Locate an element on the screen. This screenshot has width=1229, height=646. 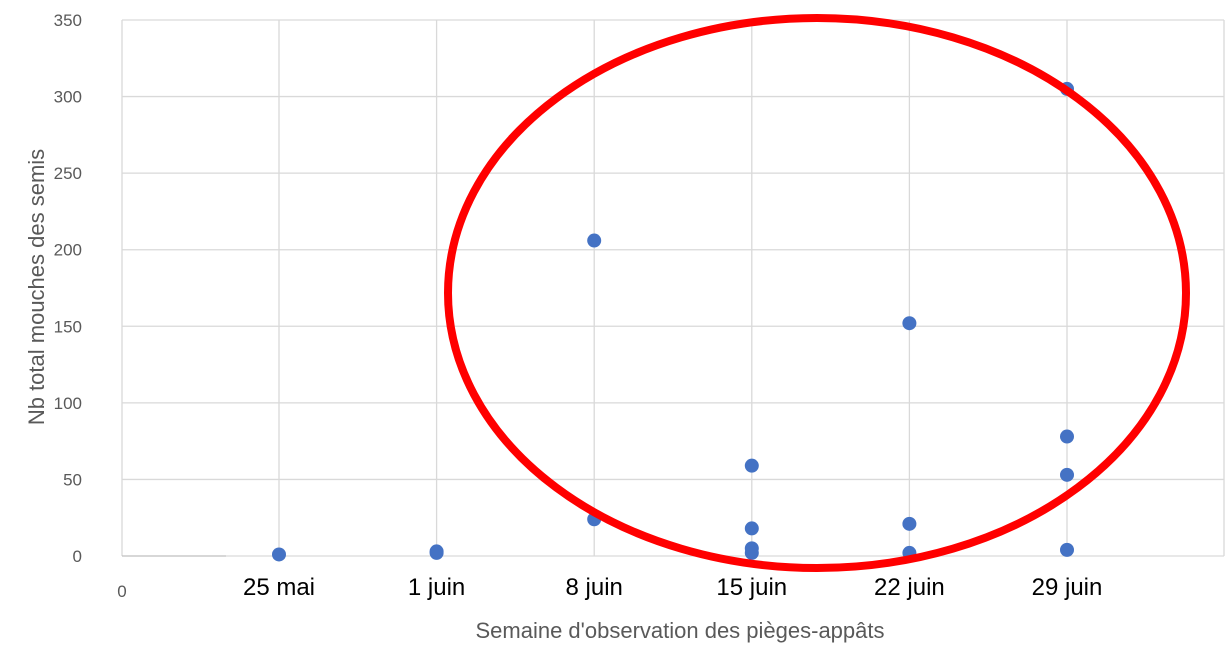
y-axis-title: Nb total mouches des semis is located at coordinates (36, 287).